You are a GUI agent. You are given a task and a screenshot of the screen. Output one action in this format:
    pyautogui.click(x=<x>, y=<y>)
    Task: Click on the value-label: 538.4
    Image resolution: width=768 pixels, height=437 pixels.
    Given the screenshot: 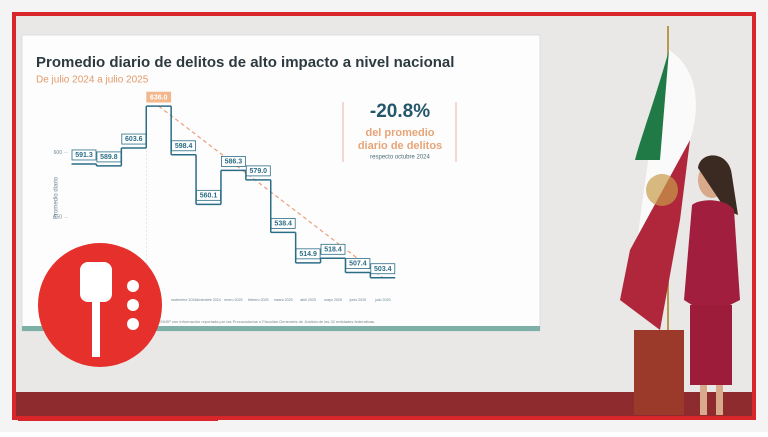 What is the action you would take?
    pyautogui.click(x=283, y=224)
    